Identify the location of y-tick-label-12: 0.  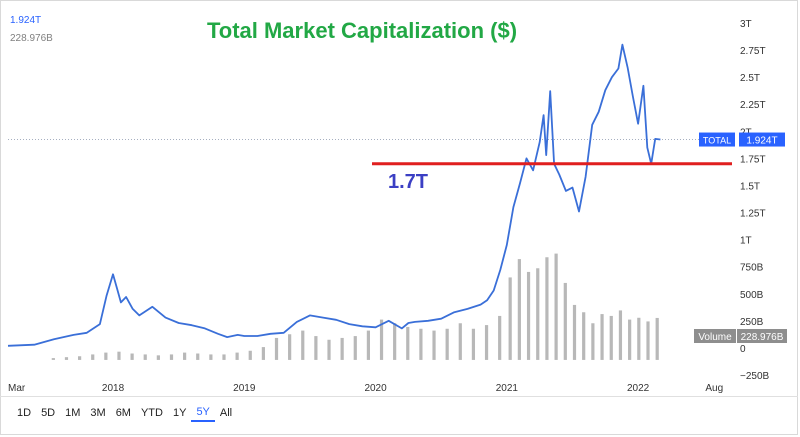
(743, 349).